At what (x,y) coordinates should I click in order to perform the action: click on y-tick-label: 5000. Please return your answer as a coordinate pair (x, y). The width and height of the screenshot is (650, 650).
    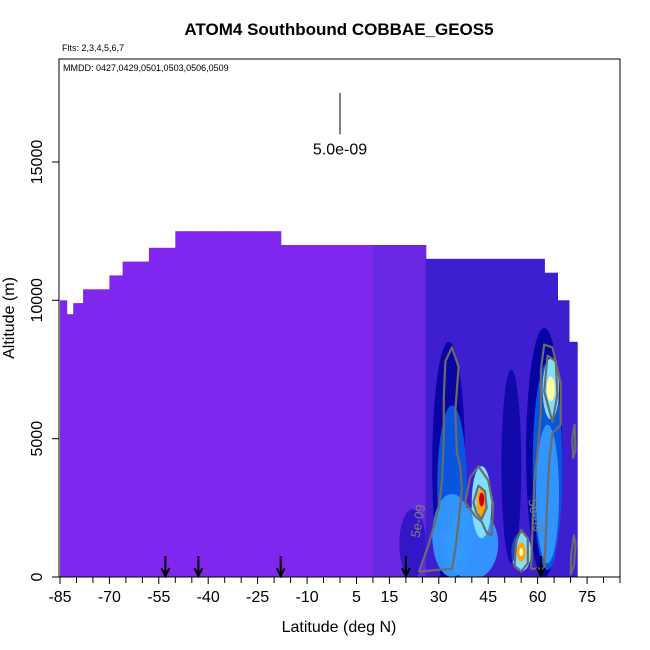
    Looking at the image, I should click on (37, 439).